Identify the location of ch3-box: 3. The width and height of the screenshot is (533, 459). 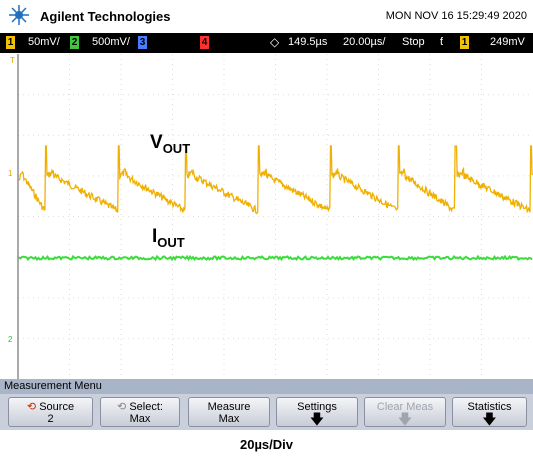
(142, 42).